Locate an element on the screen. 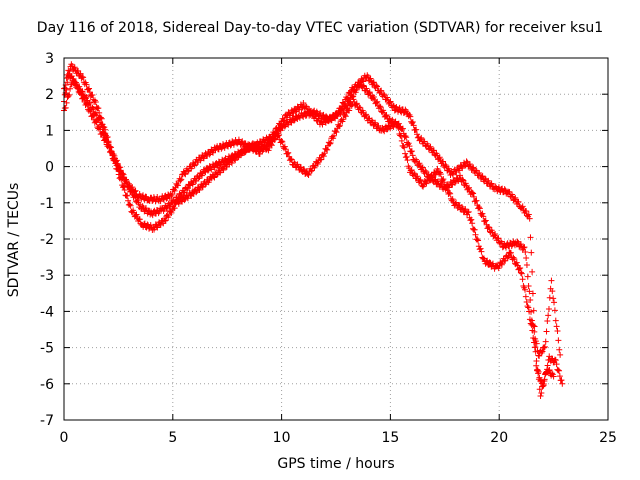  y-tick-label: -1 is located at coordinates (47, 204).